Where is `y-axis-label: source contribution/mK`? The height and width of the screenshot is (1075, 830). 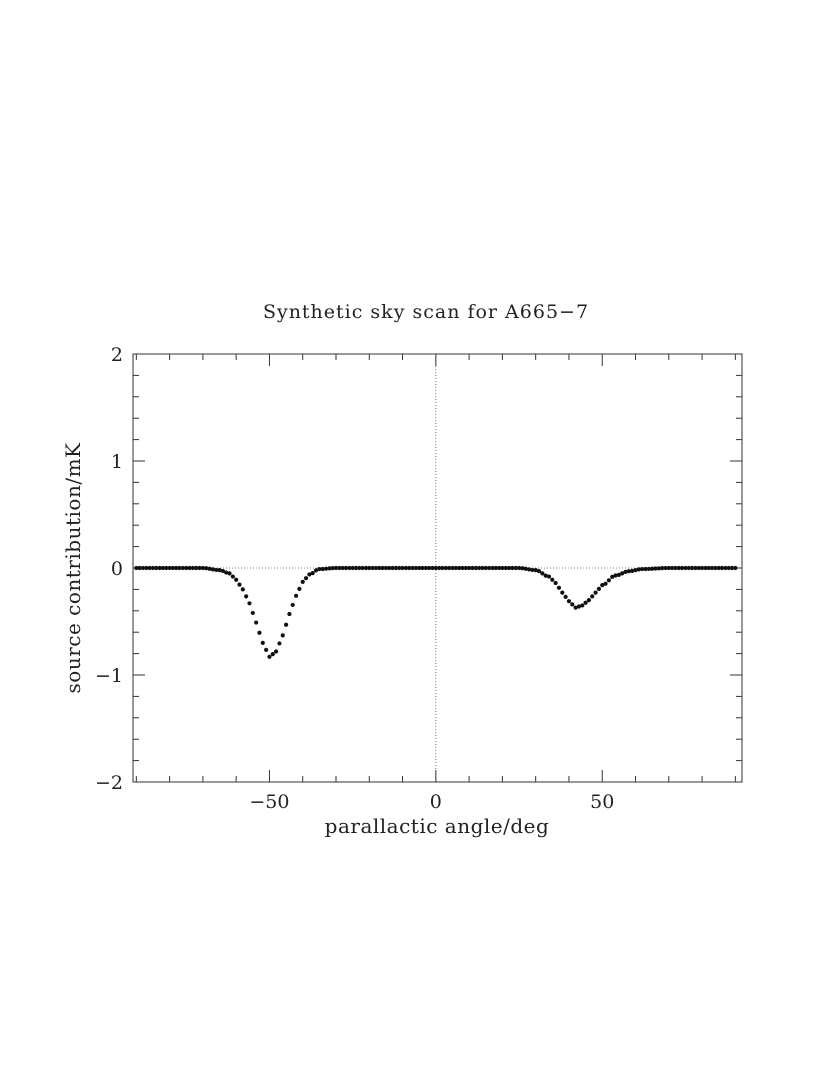
y-axis-label: source contribution/mK is located at coordinates (73, 568).